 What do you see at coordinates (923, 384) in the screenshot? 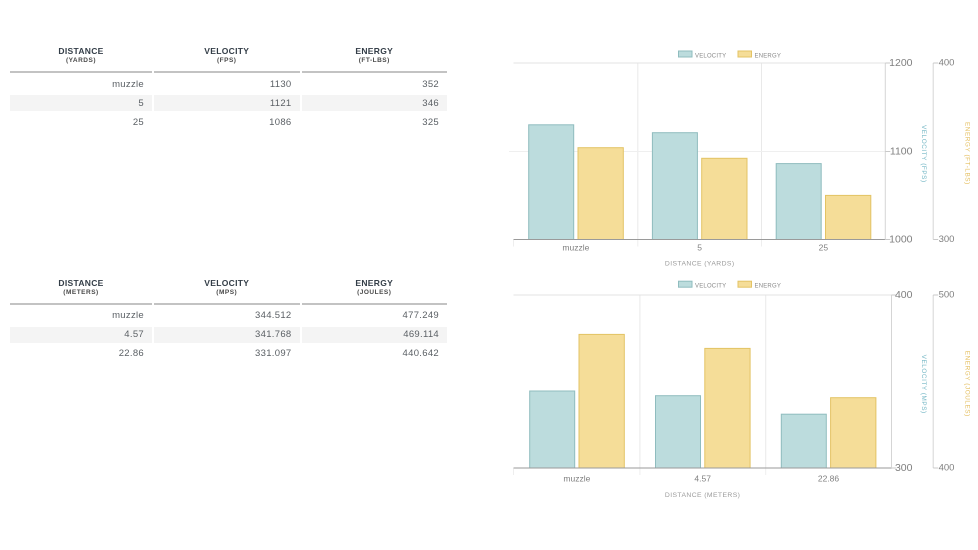
I see `svg-text: VELOCITY (MPS)` at bounding box center [923, 384].